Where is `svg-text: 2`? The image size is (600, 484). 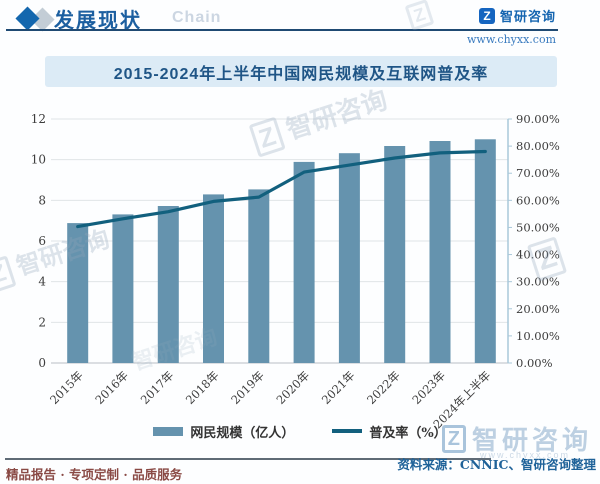
svg-text: 2 is located at coordinates (42, 322).